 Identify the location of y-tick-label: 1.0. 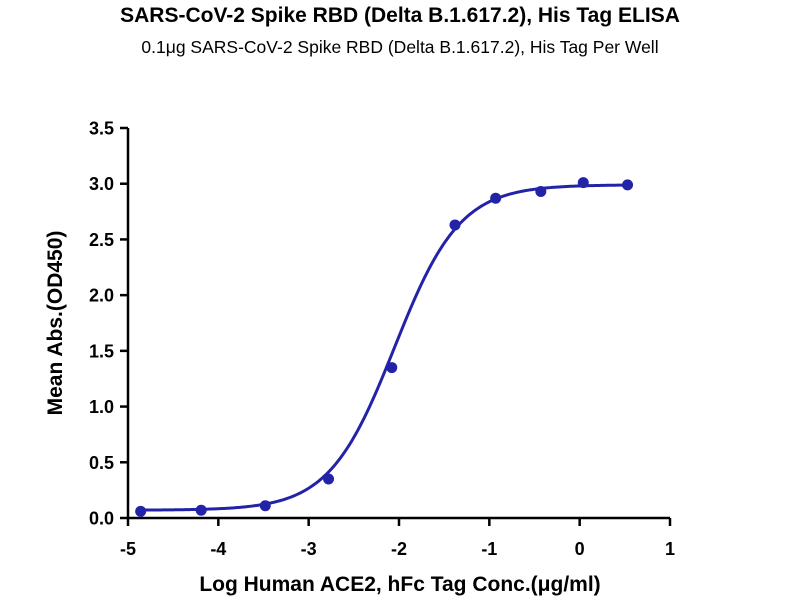
(101, 407).